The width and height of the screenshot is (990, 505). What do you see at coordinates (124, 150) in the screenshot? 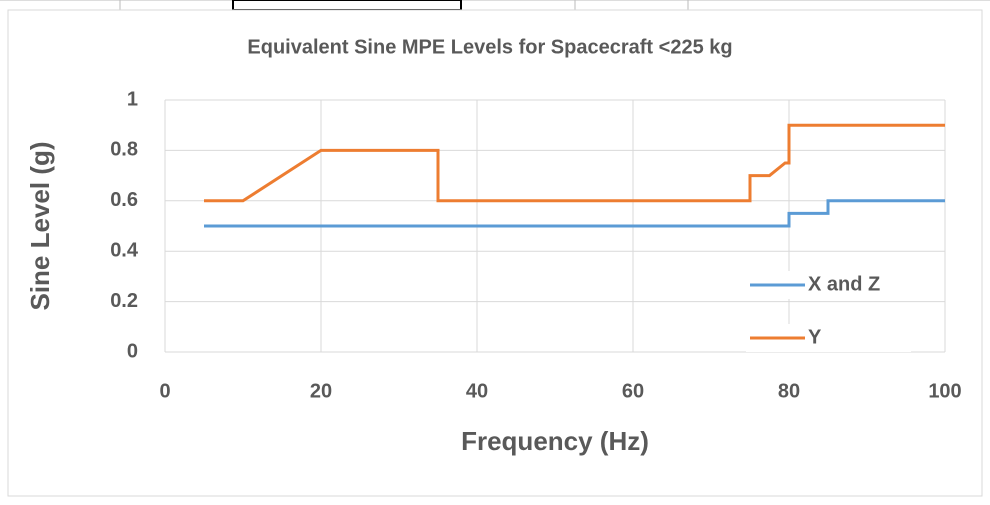
I see `y-tick-label: 0.8` at bounding box center [124, 150].